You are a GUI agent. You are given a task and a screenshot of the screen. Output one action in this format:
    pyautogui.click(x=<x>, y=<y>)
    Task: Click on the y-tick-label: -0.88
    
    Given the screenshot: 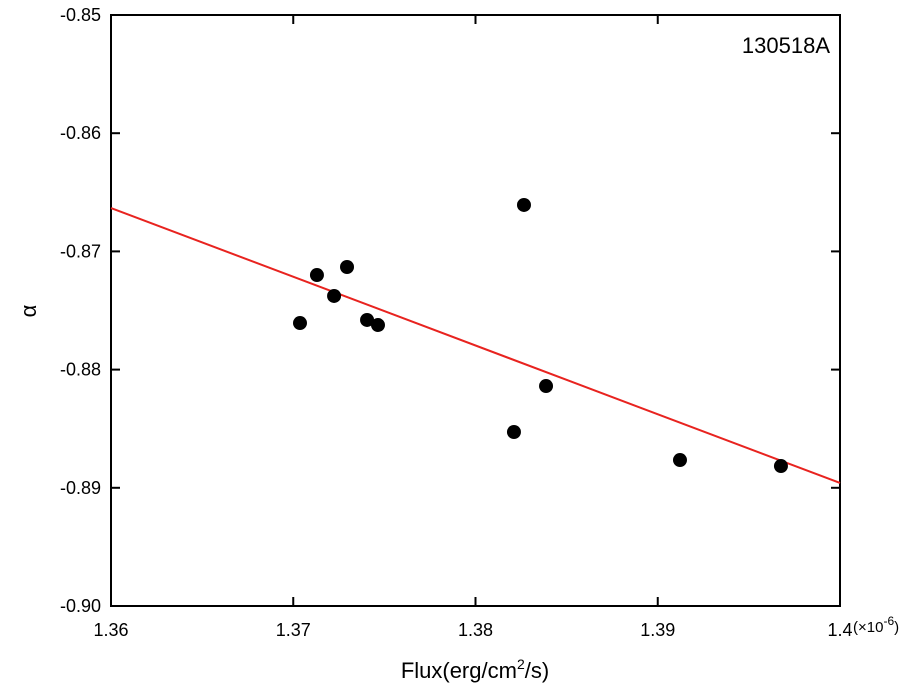 What is the action you would take?
    pyautogui.click(x=80, y=370)
    